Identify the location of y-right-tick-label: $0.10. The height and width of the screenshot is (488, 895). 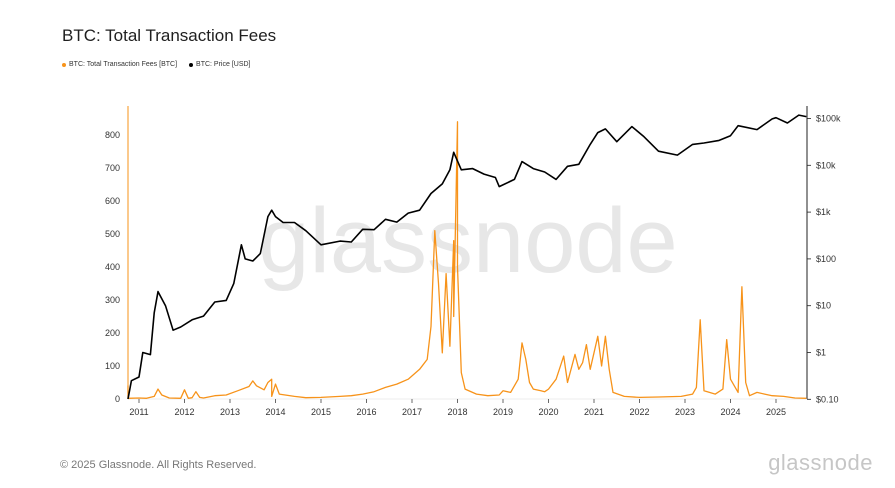
(827, 399).